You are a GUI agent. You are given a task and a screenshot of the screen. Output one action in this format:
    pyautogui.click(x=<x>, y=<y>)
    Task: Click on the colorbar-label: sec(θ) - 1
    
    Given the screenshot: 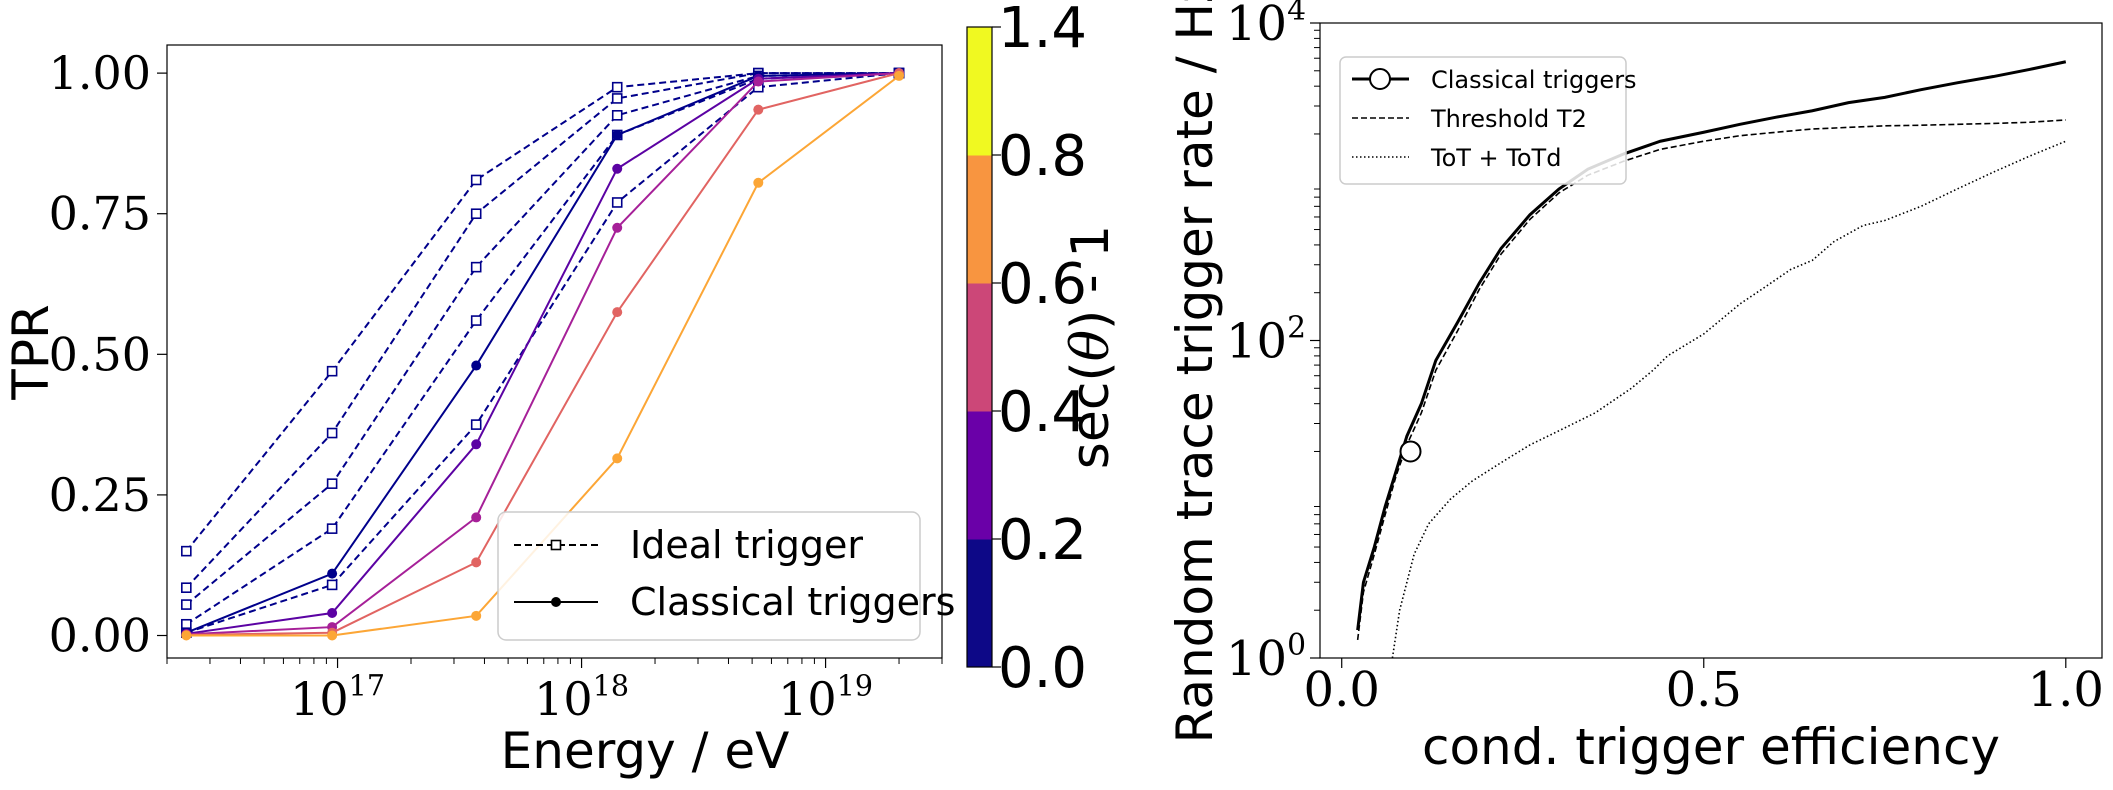 What is the action you would take?
    pyautogui.click(x=1091, y=347)
    